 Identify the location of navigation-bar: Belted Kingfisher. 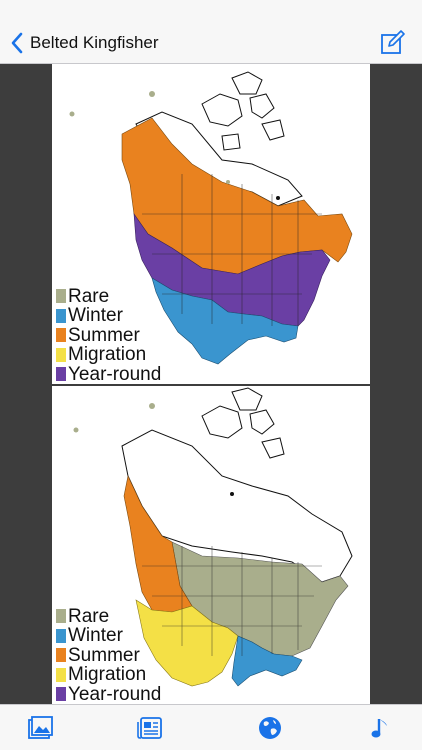
(211, 32).